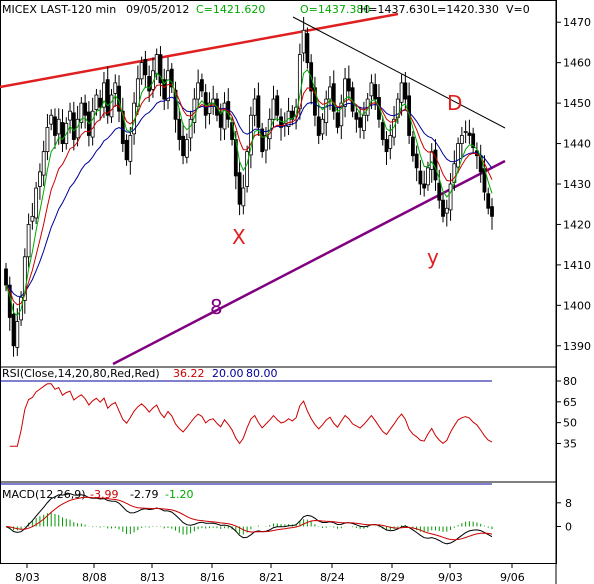 This screenshot has width=594, height=584. What do you see at coordinates (568, 526) in the screenshot?
I see `macd-tick-label: 0` at bounding box center [568, 526].